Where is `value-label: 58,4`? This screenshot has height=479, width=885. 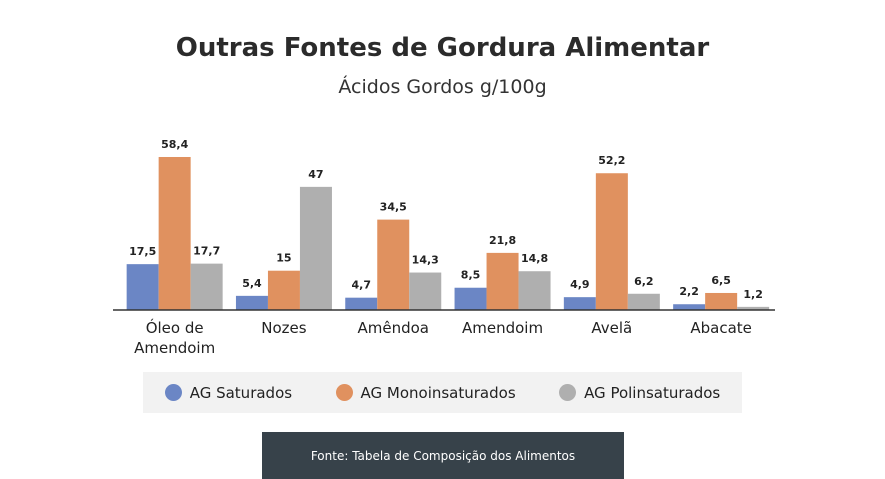
value-label: 58,4 is located at coordinates (174, 144).